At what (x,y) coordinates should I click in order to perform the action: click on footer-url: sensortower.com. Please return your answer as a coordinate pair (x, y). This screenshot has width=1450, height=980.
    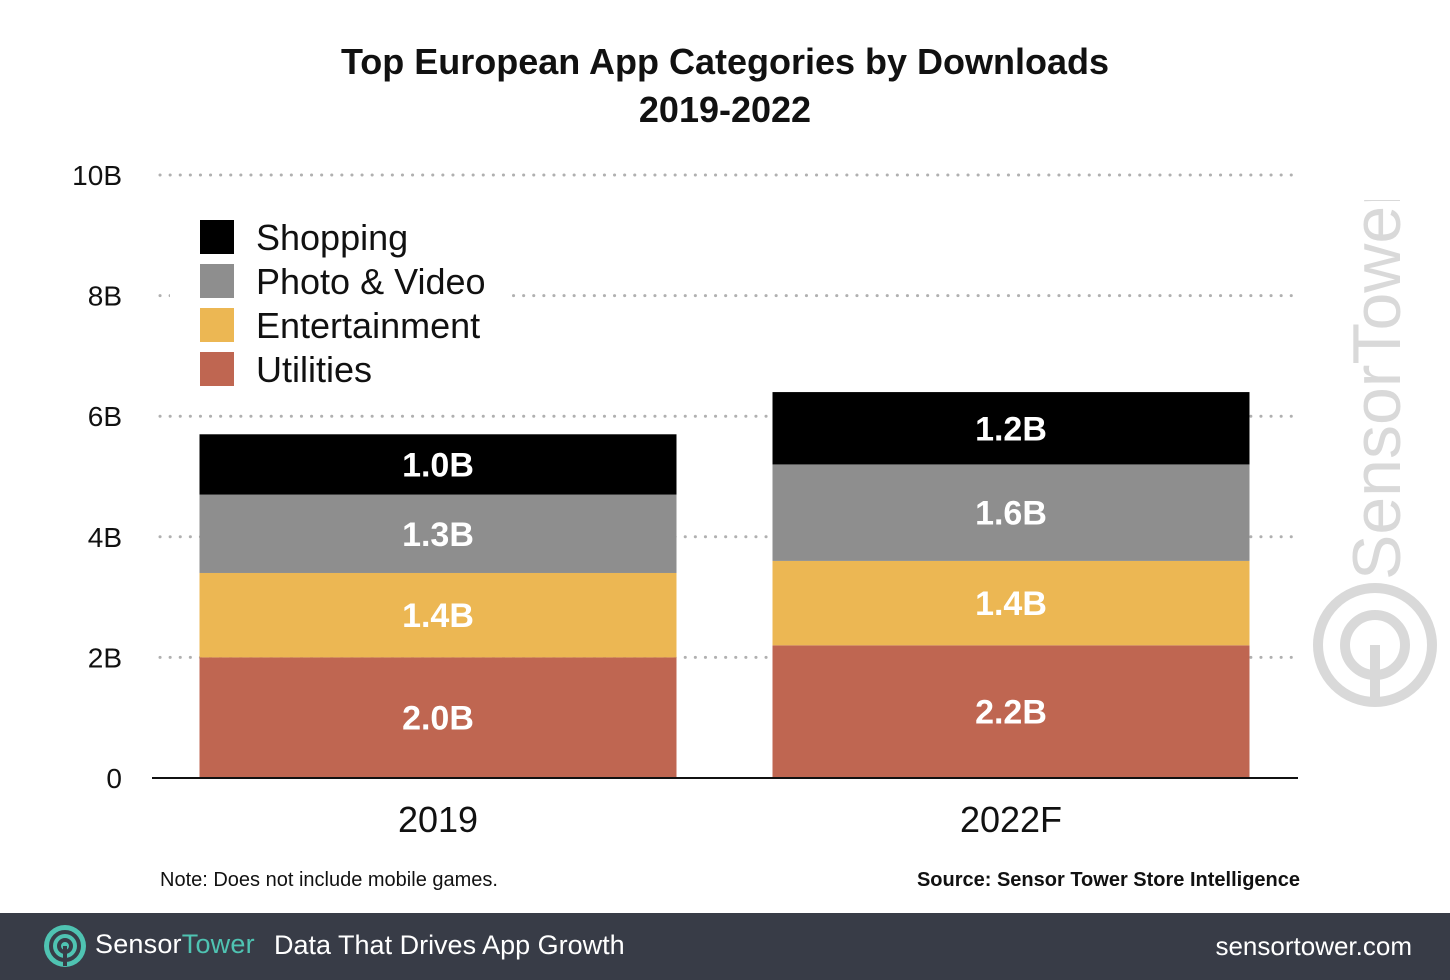
    Looking at the image, I should click on (1313, 946).